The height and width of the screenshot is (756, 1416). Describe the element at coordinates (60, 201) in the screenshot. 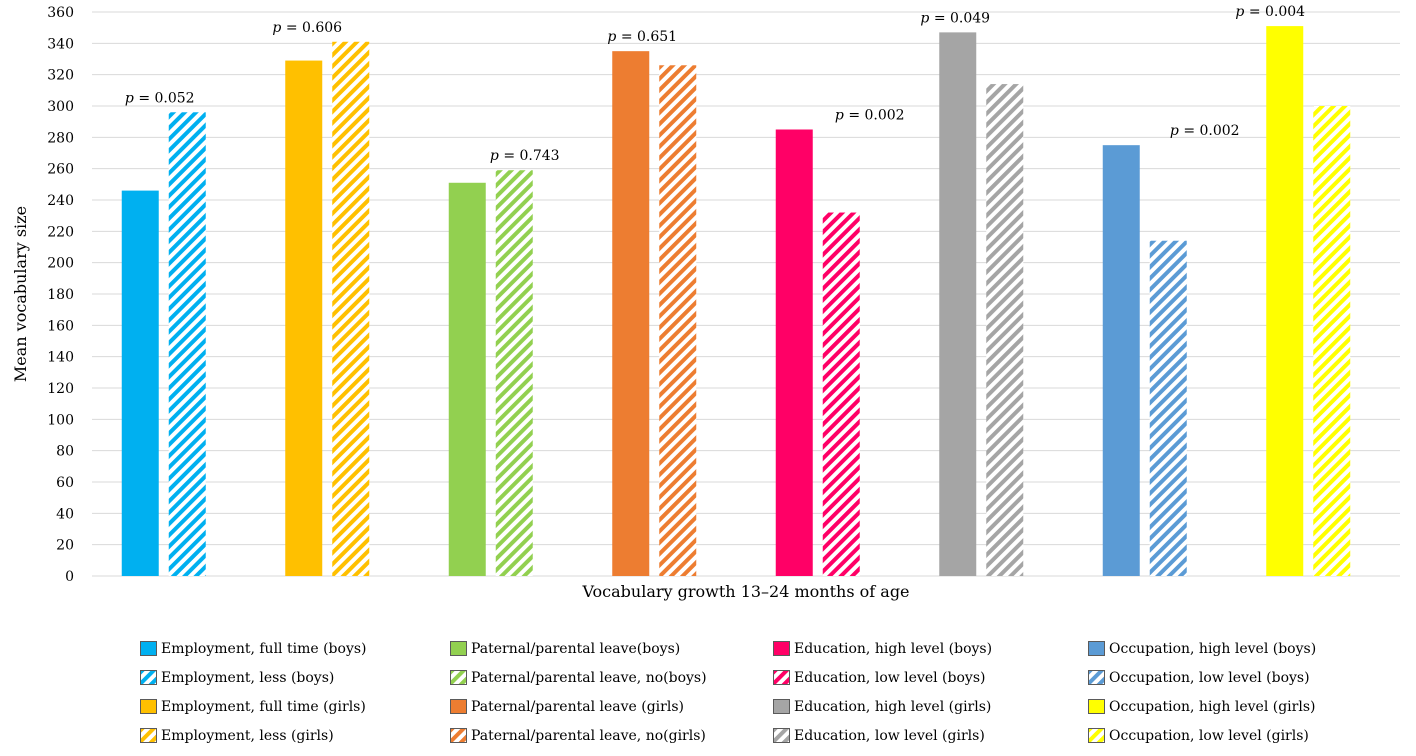

I see `y-tick-label: 240` at that location.